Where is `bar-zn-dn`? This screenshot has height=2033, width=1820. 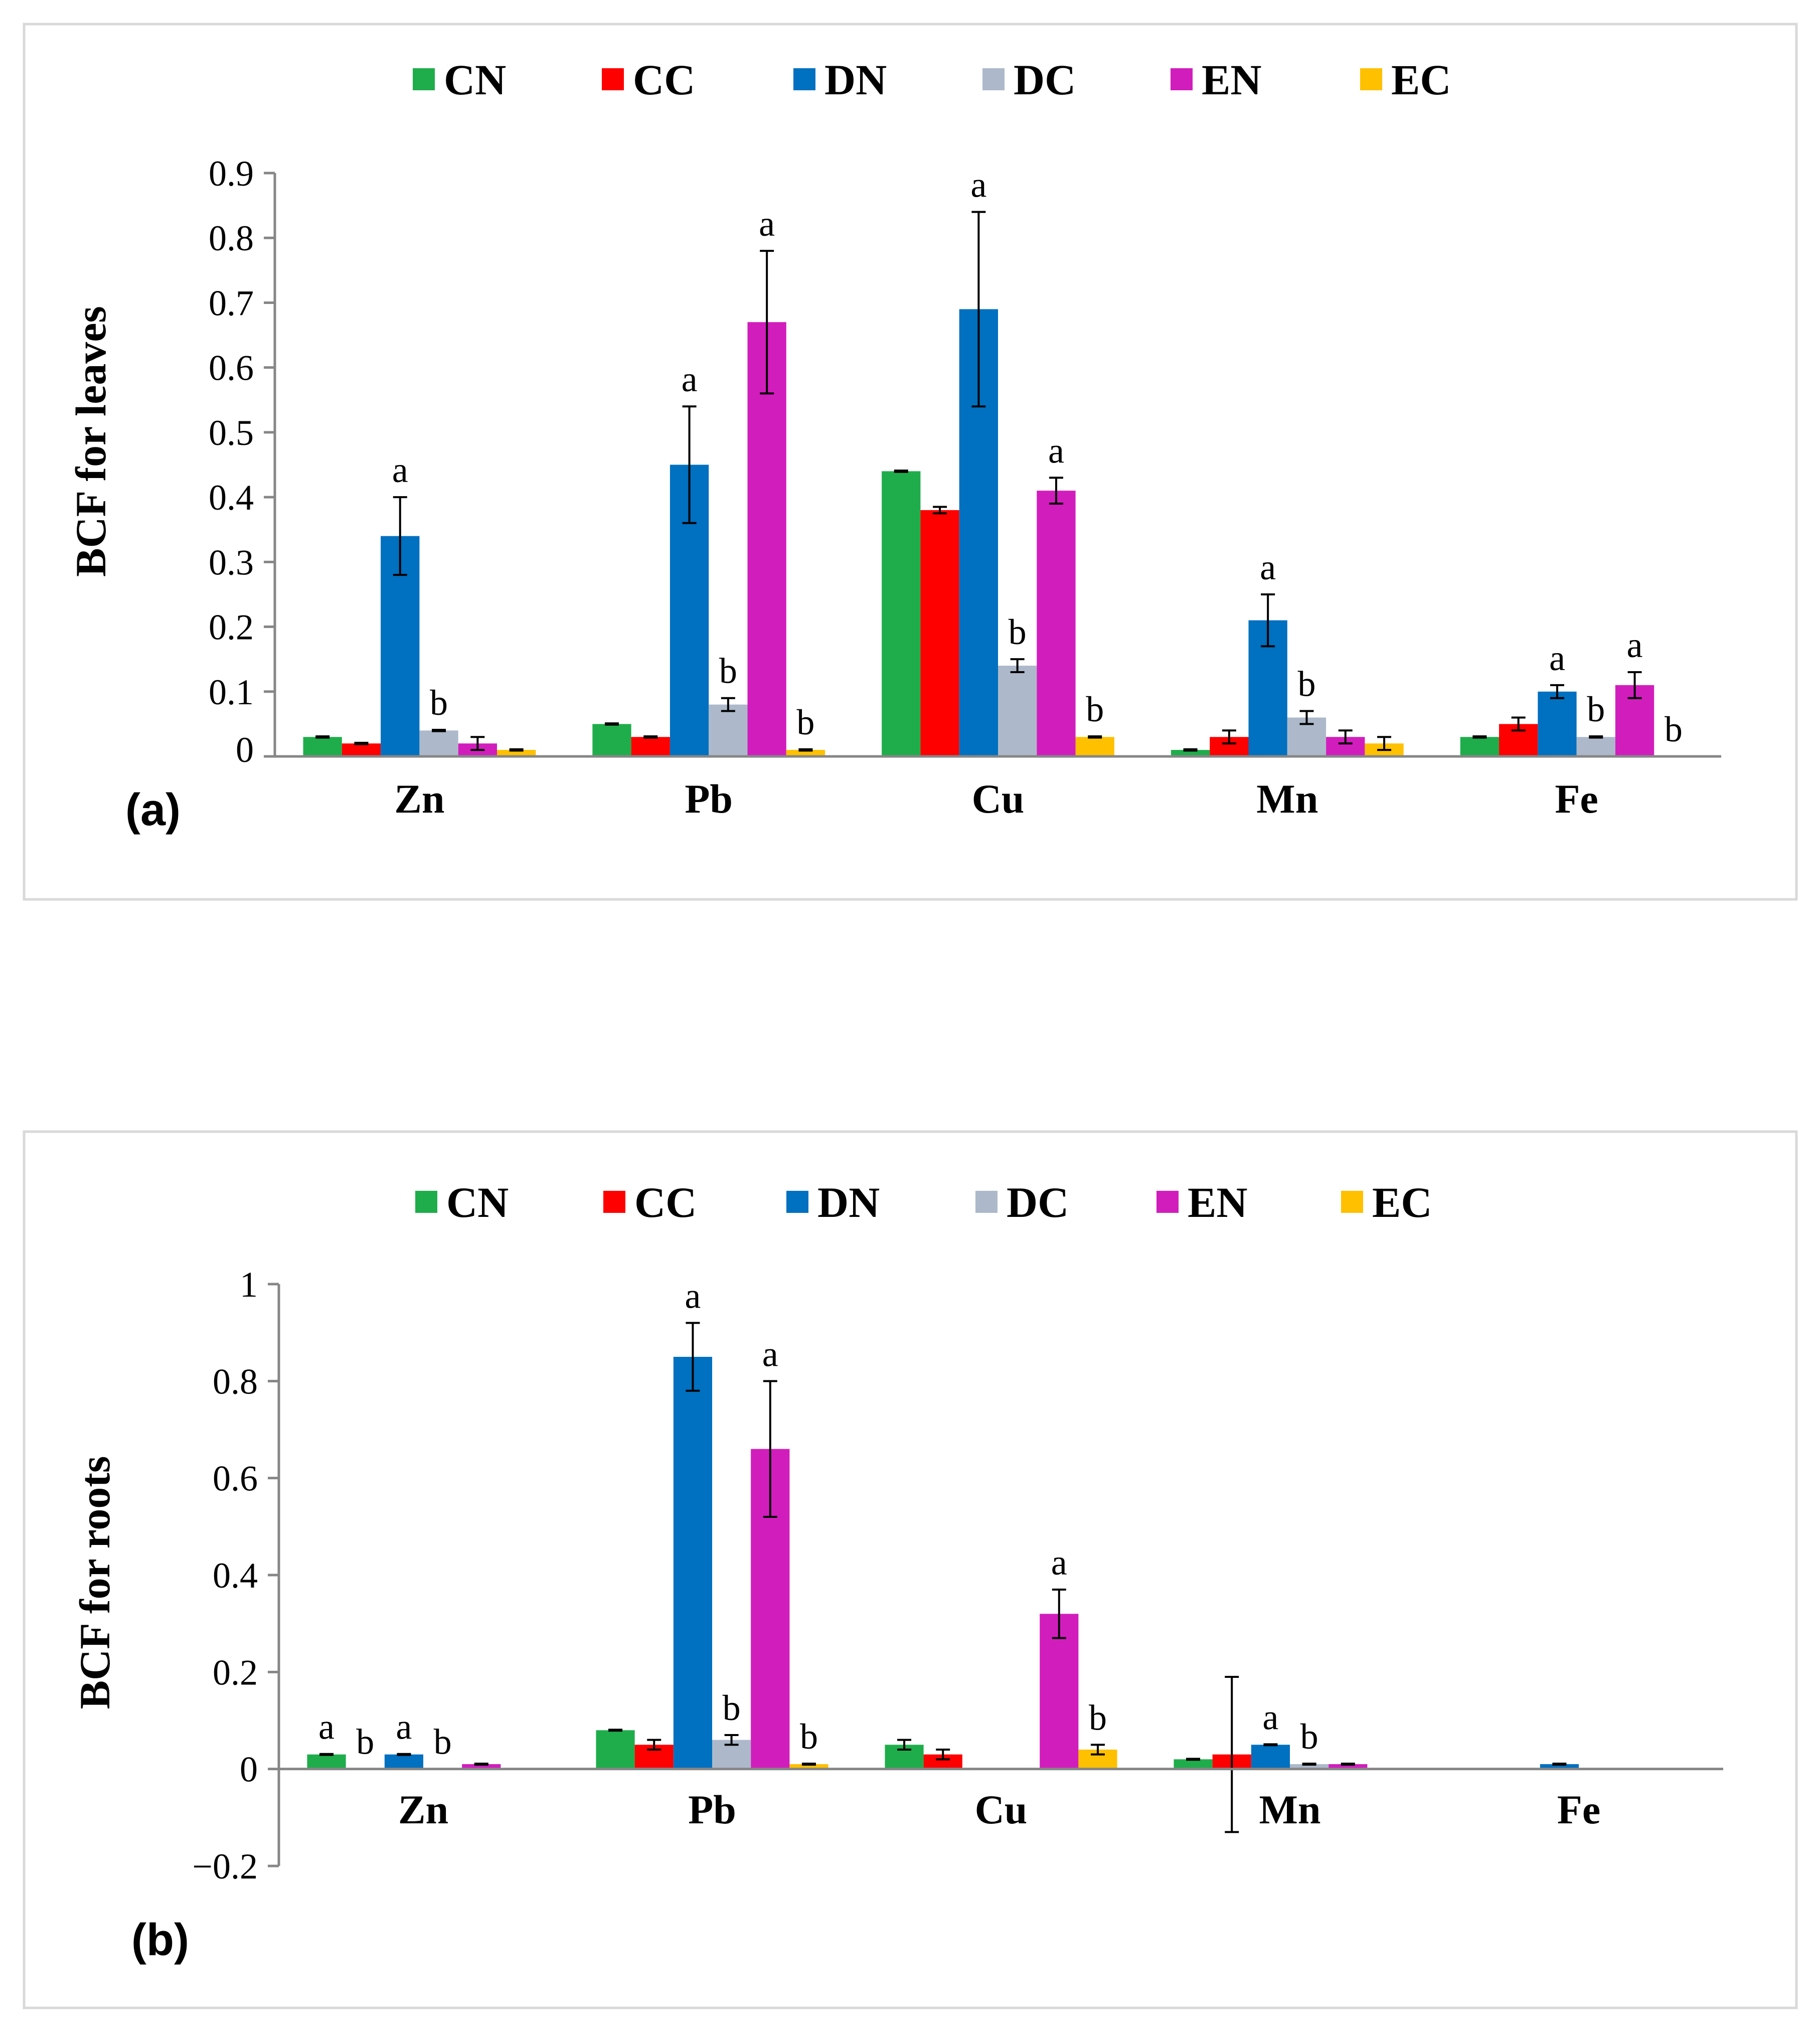
bar-zn-dn is located at coordinates (403, 1761).